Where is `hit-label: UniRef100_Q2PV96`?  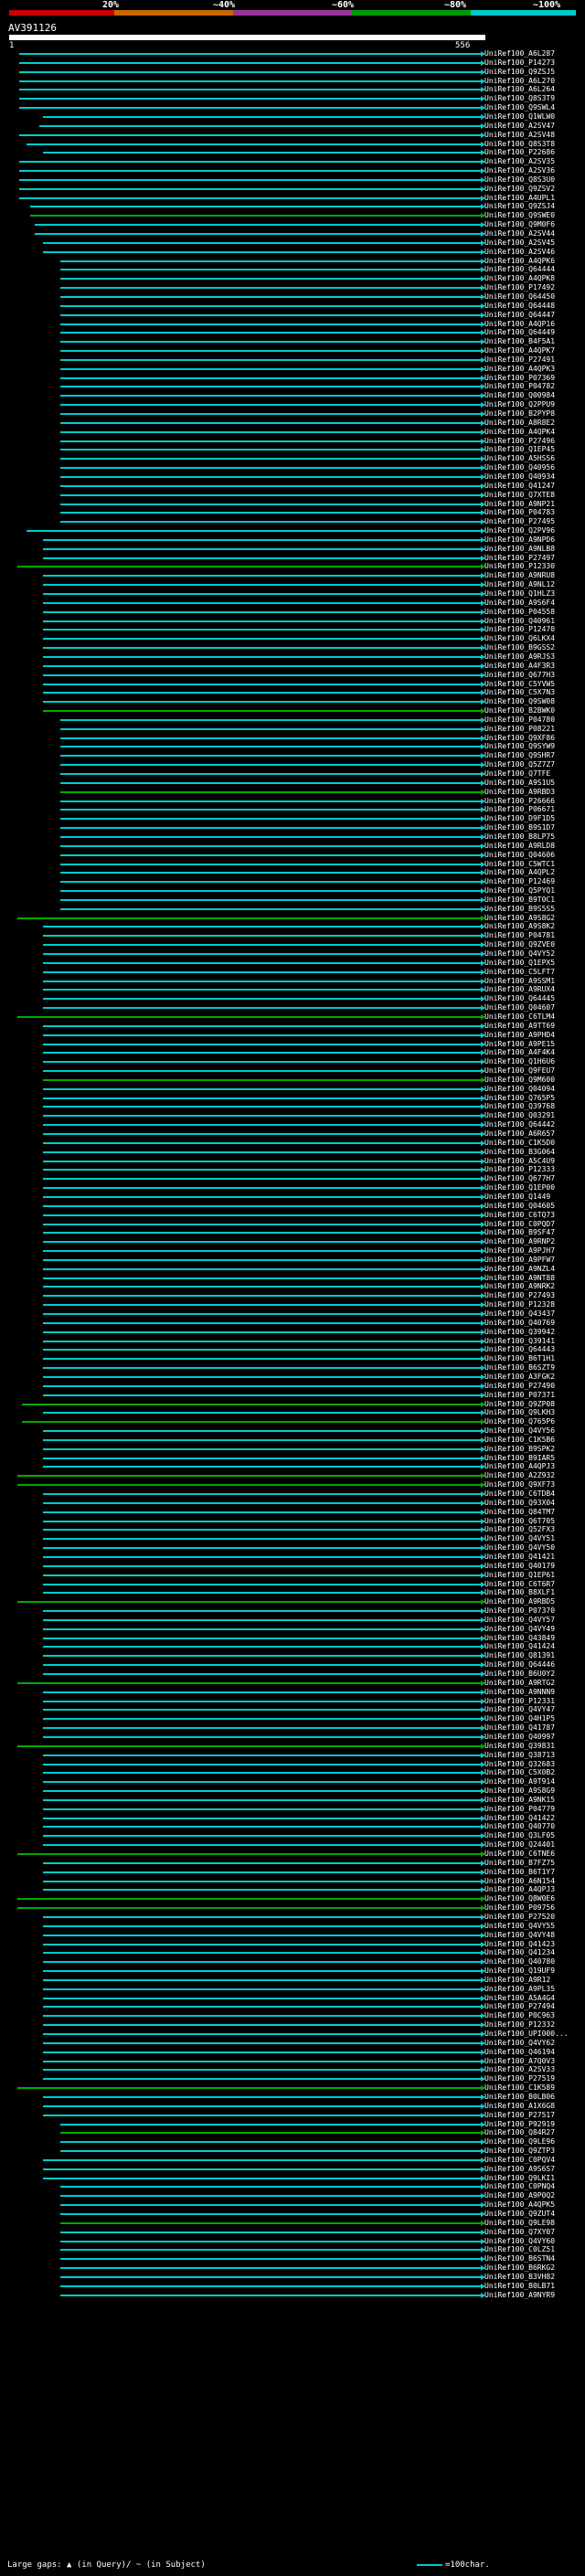
hit-label: UniRef100_Q2PV96 is located at coordinates (520, 530).